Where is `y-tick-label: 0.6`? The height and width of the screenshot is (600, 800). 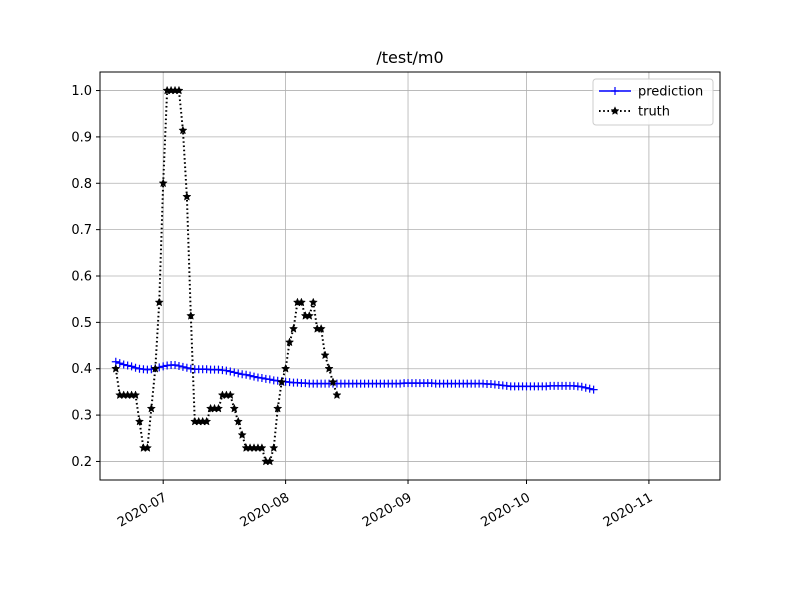 y-tick-label: 0.6 is located at coordinates (81, 277).